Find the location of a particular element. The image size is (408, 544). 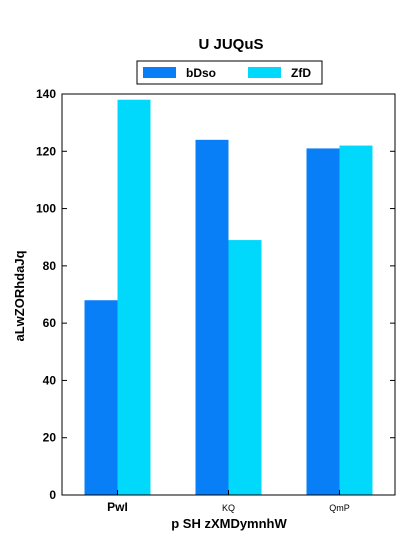

legend-frame is located at coordinates (229, 72).